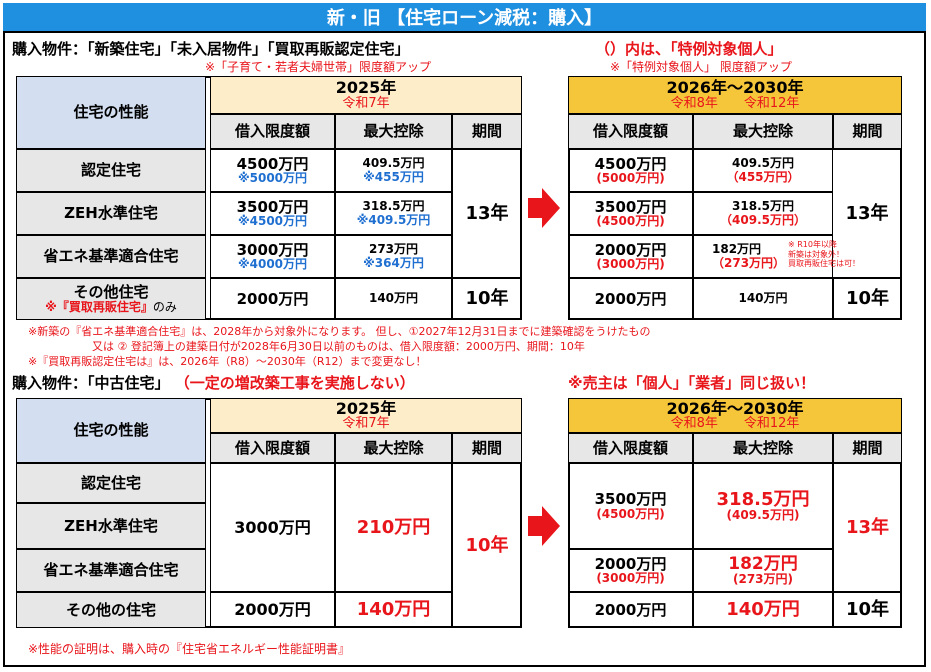 Image resolution: width=931 pixels, height=672 pixels. What do you see at coordinates (272, 170) in the screenshot?
I see `limit-cell: 4500万円 ※5000万円` at bounding box center [272, 170].